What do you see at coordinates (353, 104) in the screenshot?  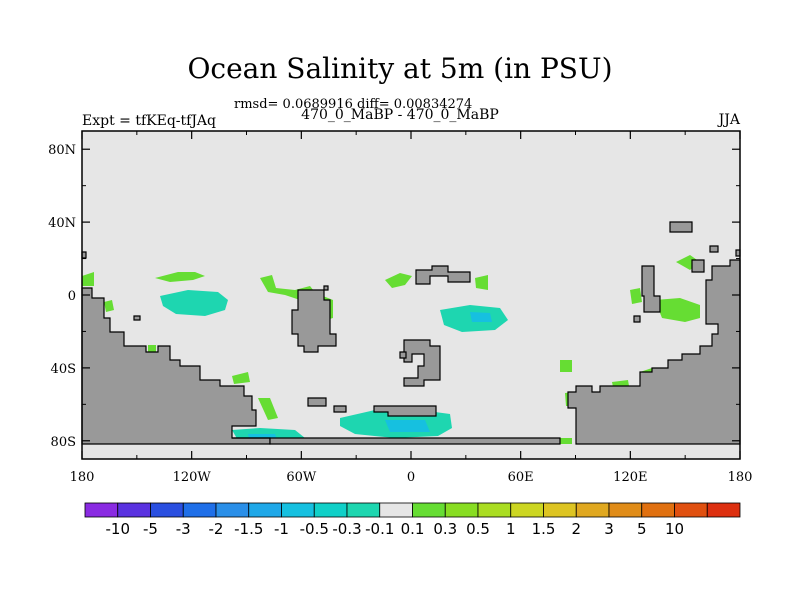 I see `stats-label: rmsd= 0.0689916 diff= 0.00834274` at bounding box center [353, 104].